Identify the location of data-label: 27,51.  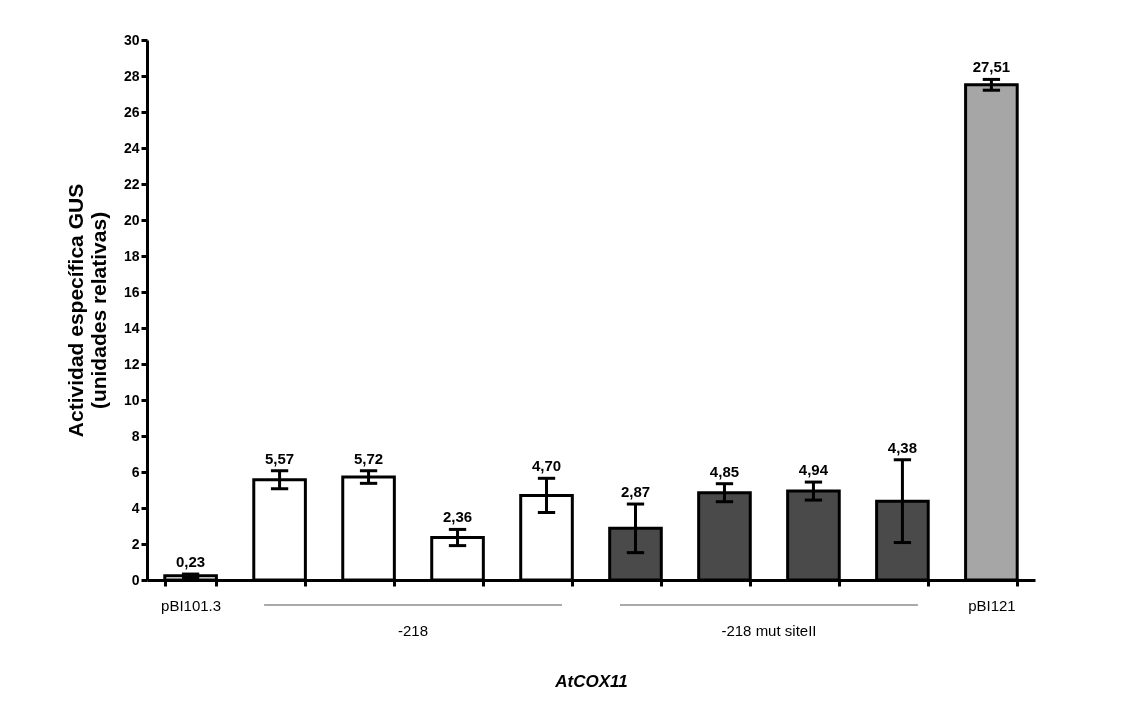
(991, 67).